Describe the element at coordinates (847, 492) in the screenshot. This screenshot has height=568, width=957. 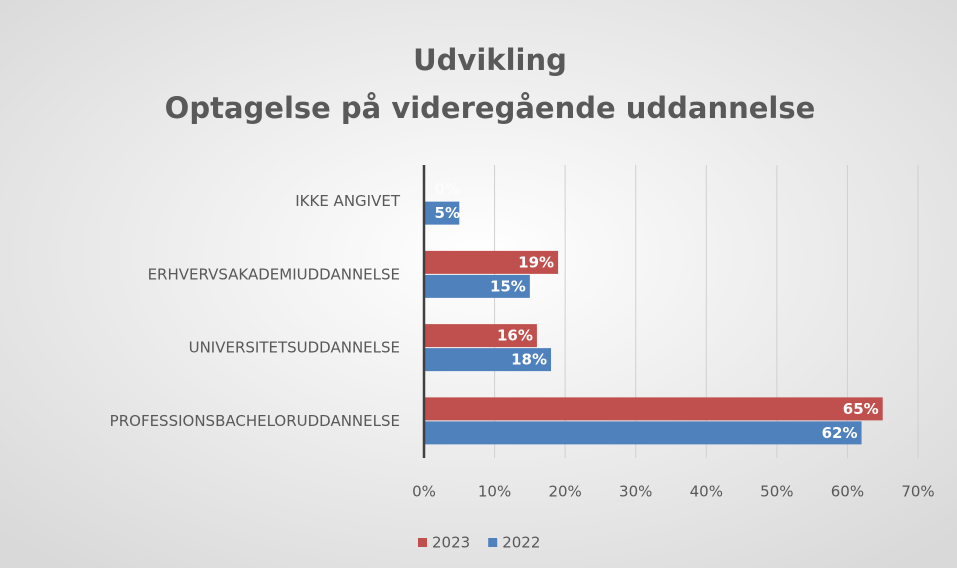
I see `x-tick-label: 60%` at that location.